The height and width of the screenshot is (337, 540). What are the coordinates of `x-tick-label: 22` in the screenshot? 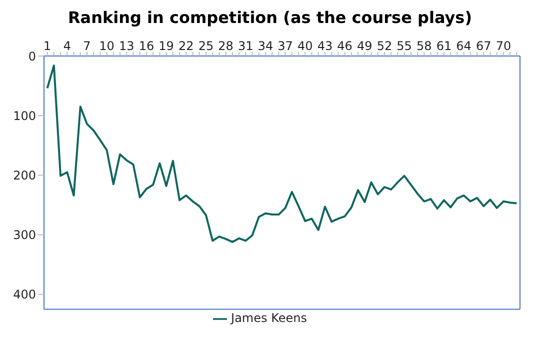 It's located at (186, 46).